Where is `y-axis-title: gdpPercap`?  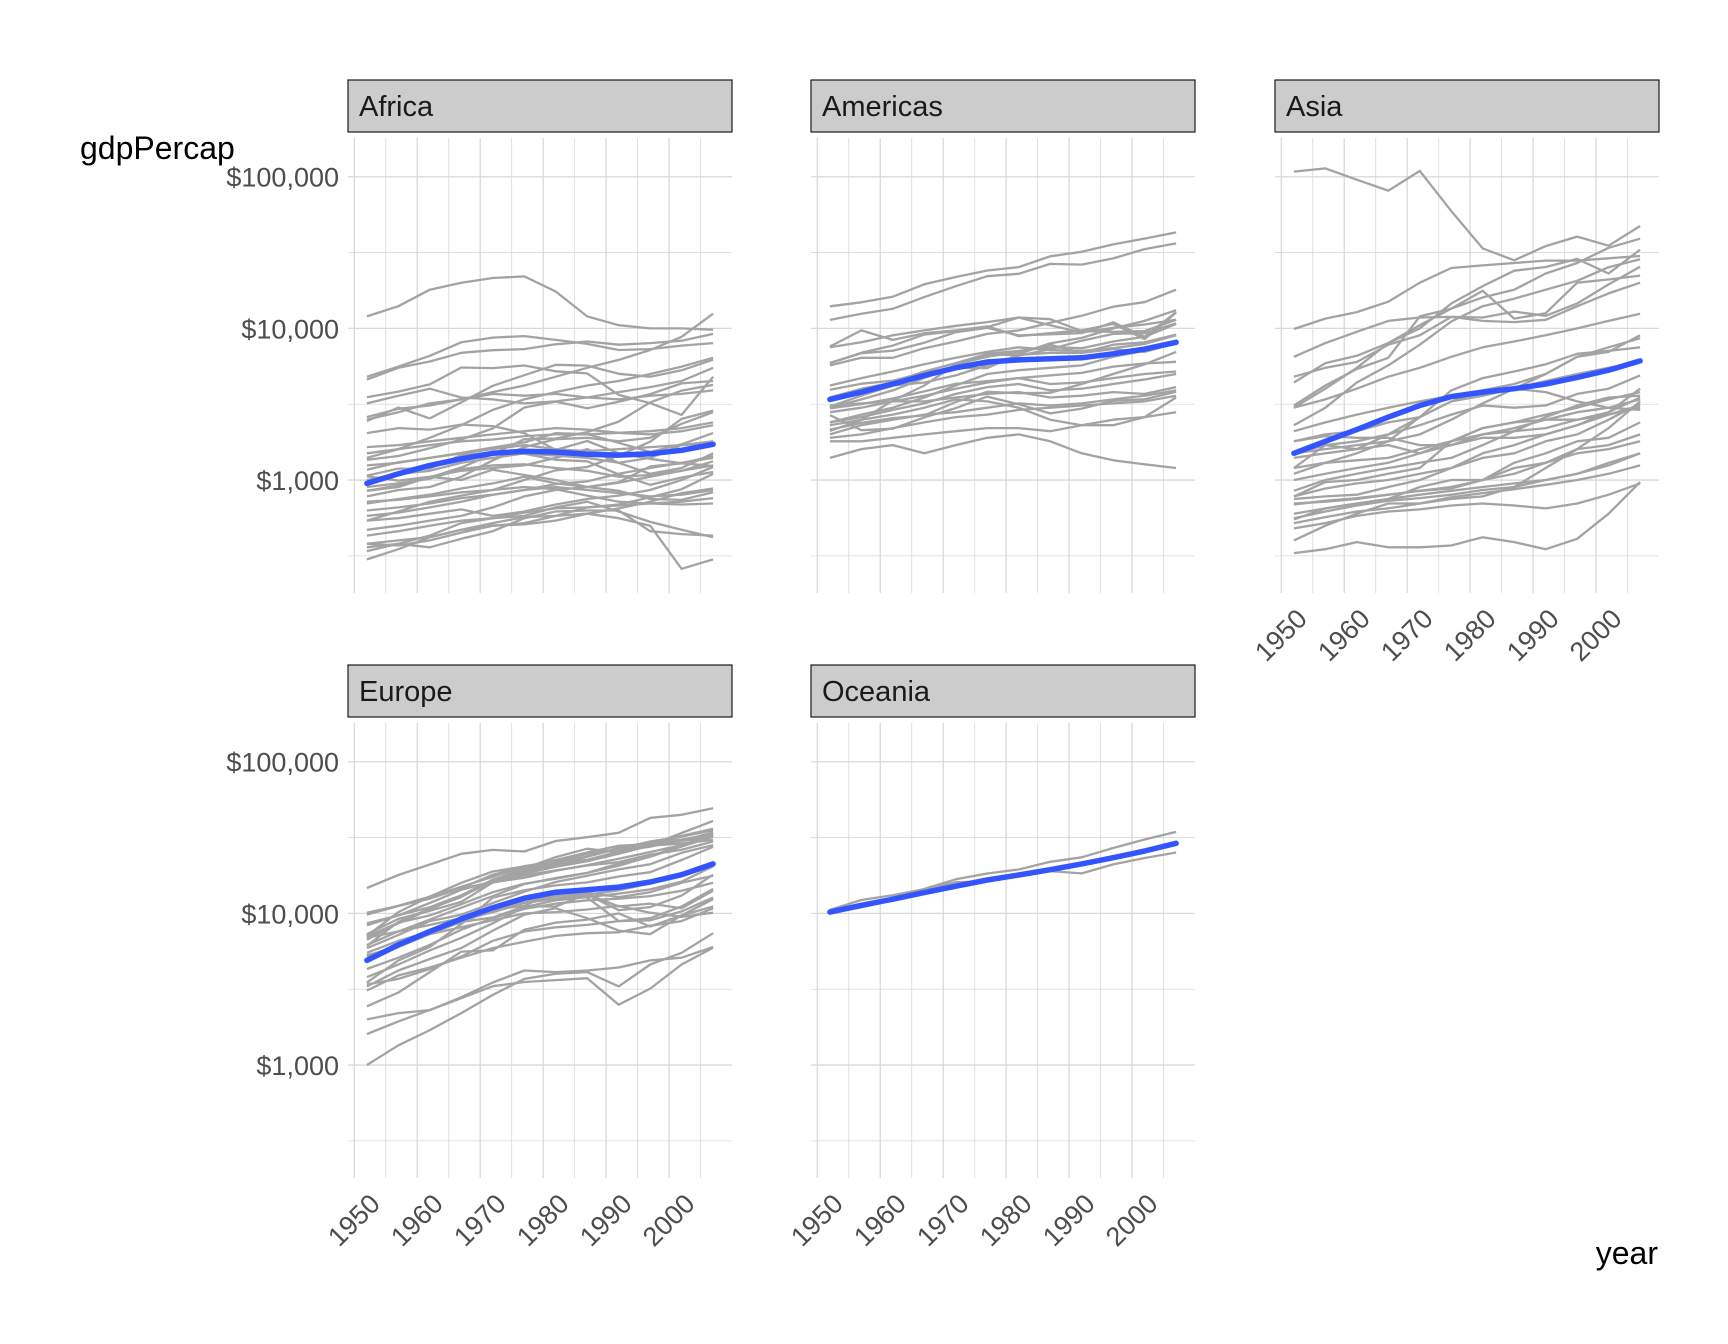 y-axis-title: gdpPercap is located at coordinates (157, 148).